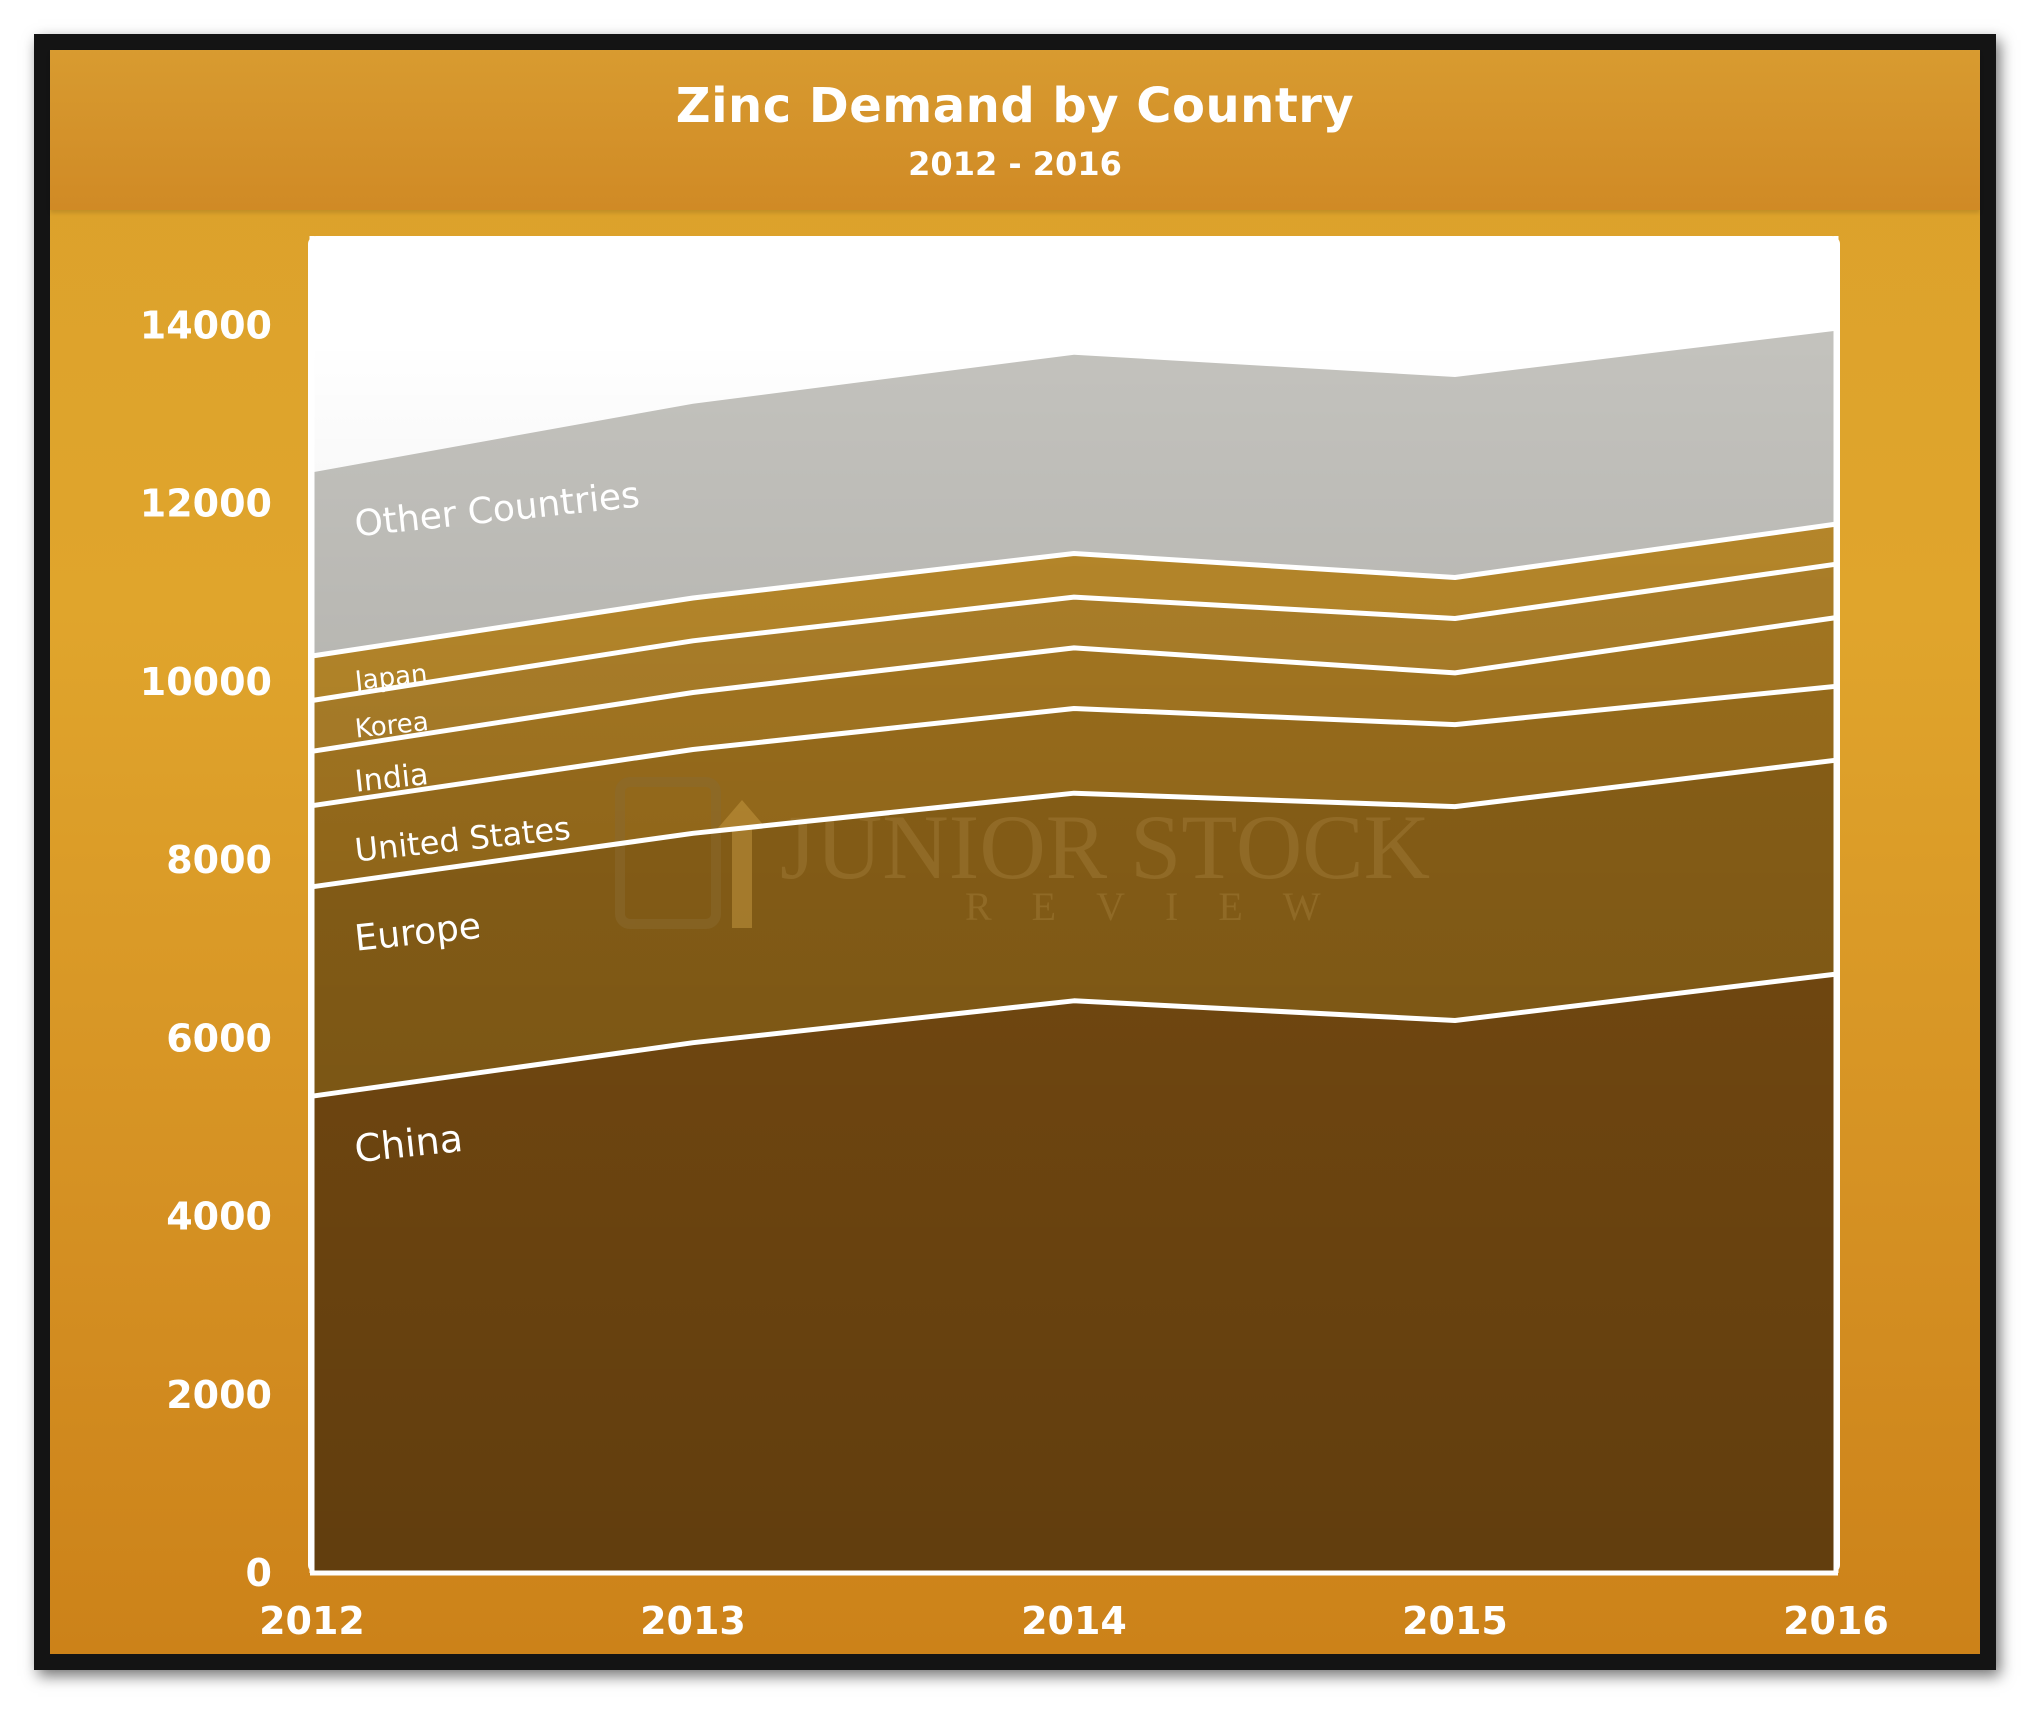  What do you see at coordinates (259, 1573) in the screenshot?
I see `y-tick-label: 0` at bounding box center [259, 1573].